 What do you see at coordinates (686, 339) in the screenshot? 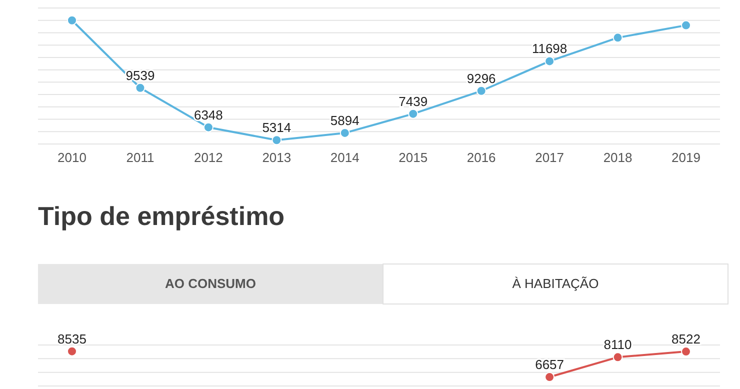
I see `data-label: 8522` at bounding box center [686, 339].